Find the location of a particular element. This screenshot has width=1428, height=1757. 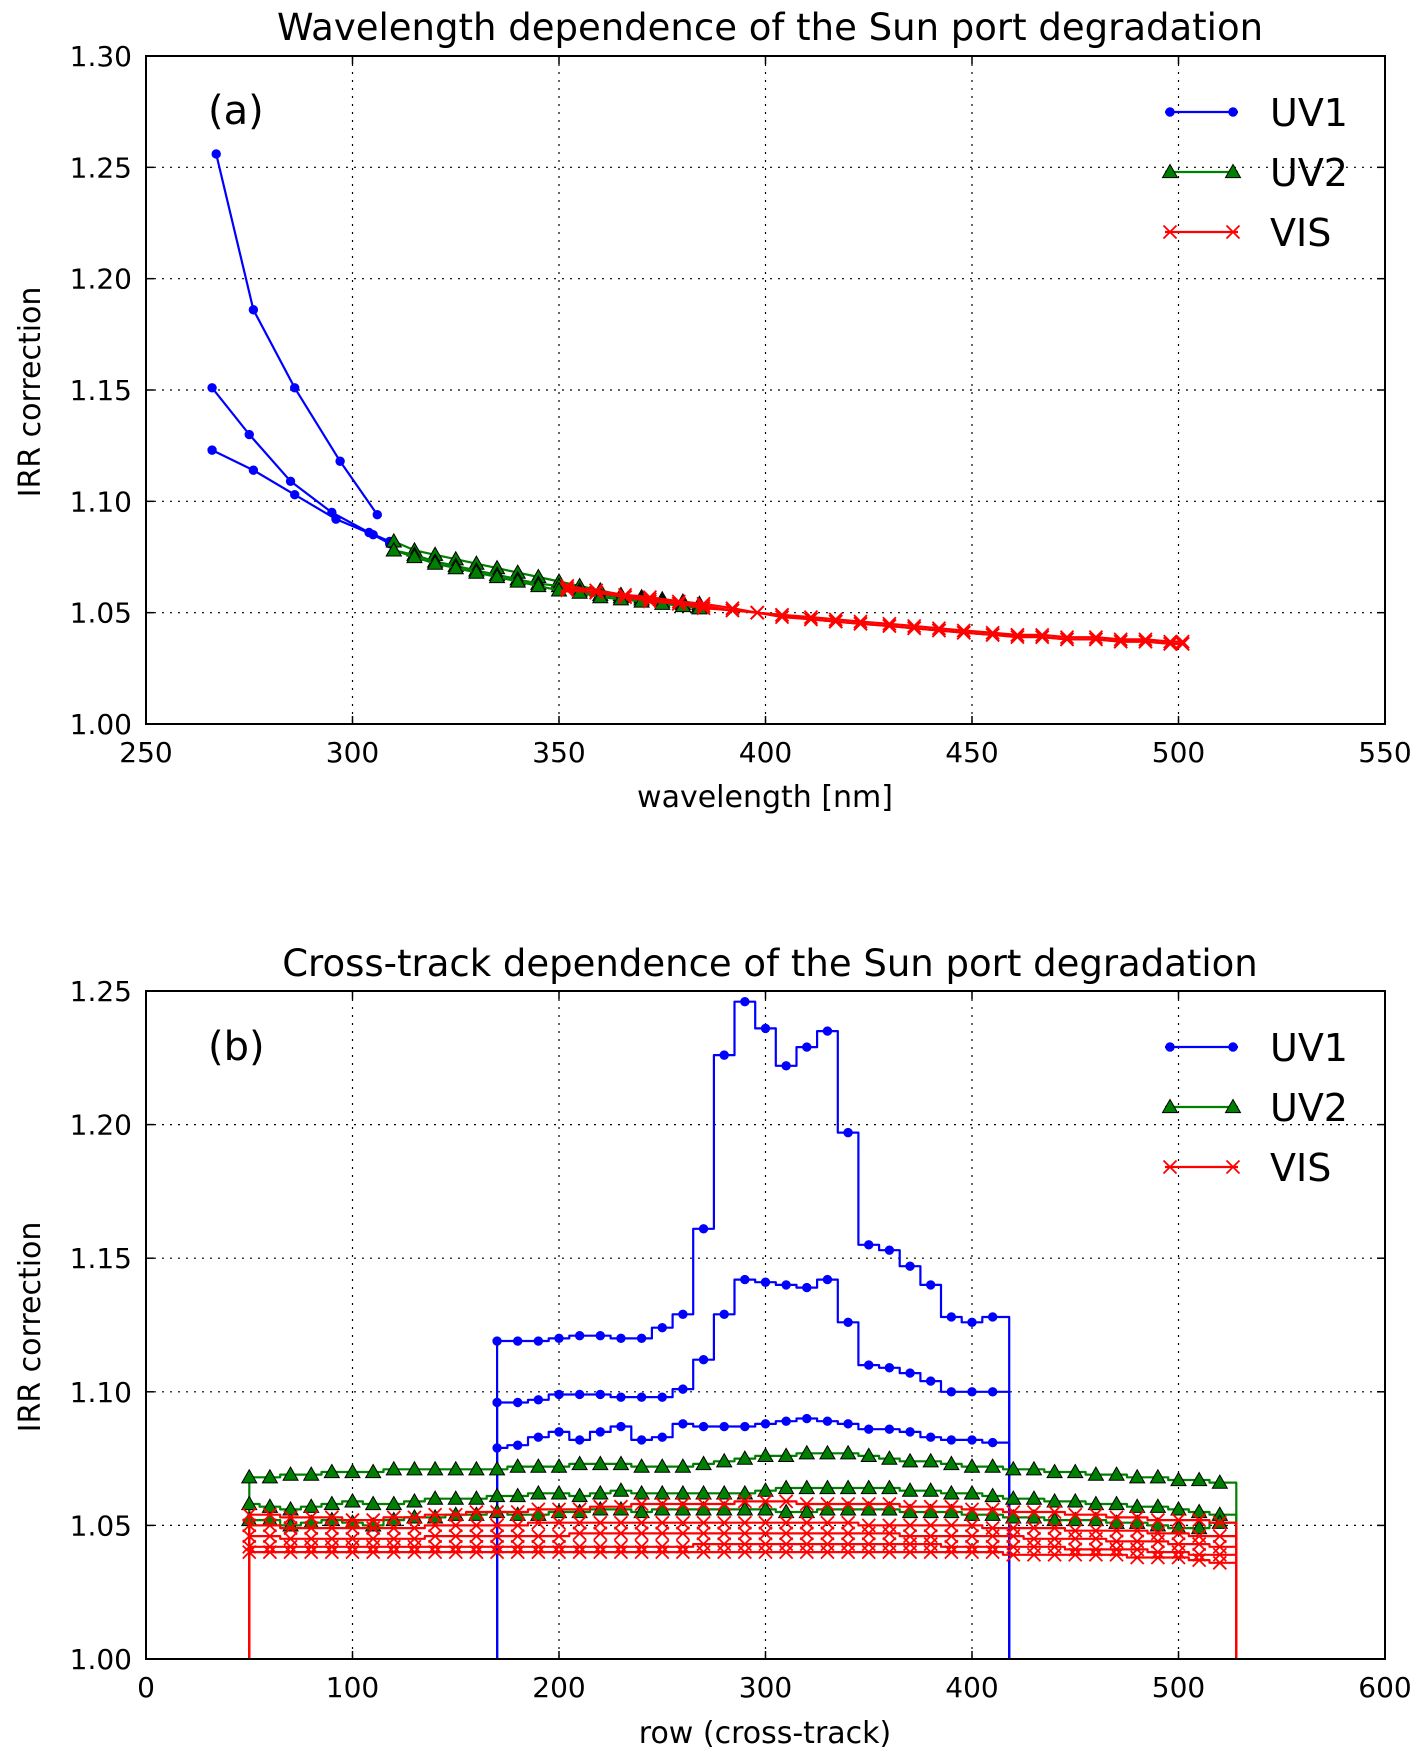

panel-b-xtick-label: 100 is located at coordinates (352, 1687).